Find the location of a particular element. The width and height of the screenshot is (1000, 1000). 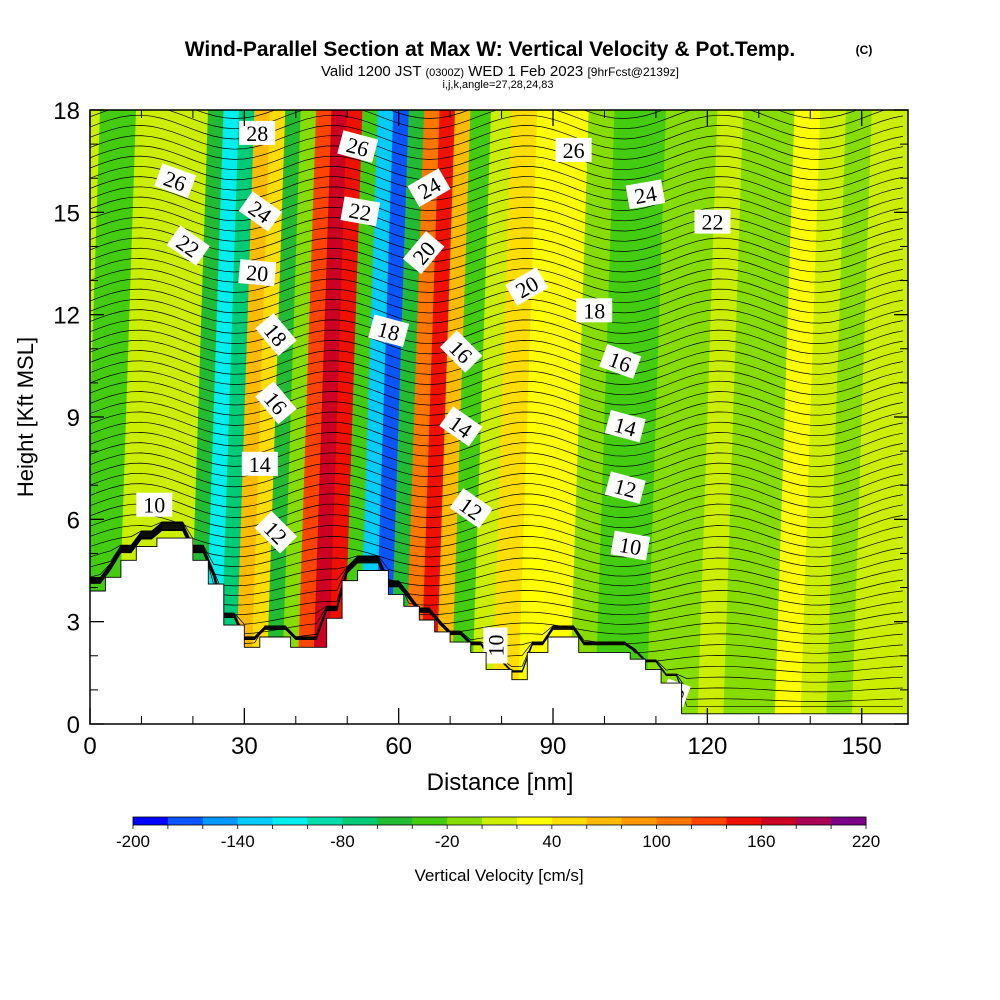

contour-label: 10 is located at coordinates (154, 505).